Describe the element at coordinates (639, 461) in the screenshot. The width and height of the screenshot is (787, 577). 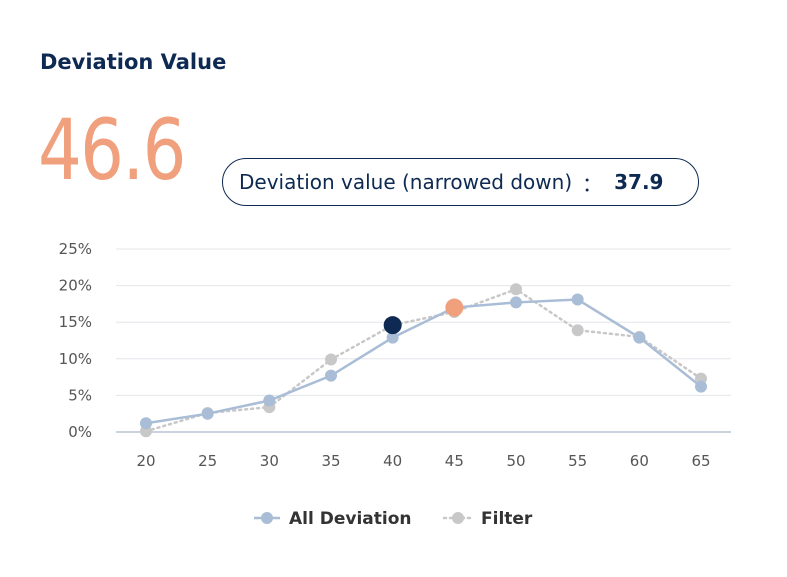
I see `x-tick-label: 60` at that location.